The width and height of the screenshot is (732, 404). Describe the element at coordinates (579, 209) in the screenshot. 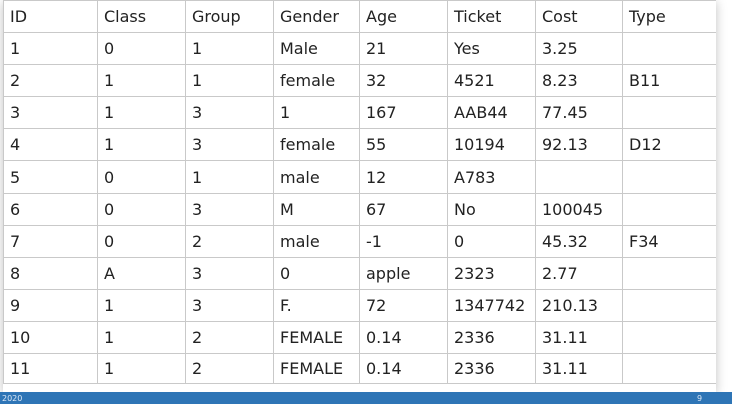

I see `table-cell-cost: 100045` at that location.